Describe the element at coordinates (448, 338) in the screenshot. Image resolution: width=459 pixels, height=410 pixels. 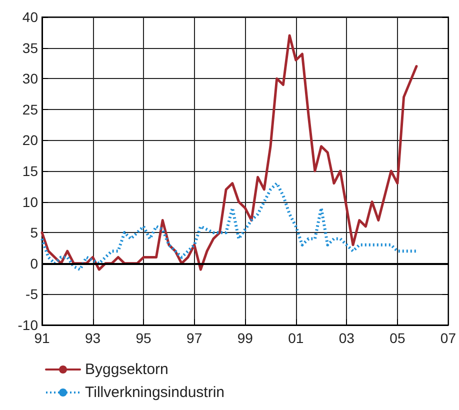
I see `x-tick-label: 07` at that location.